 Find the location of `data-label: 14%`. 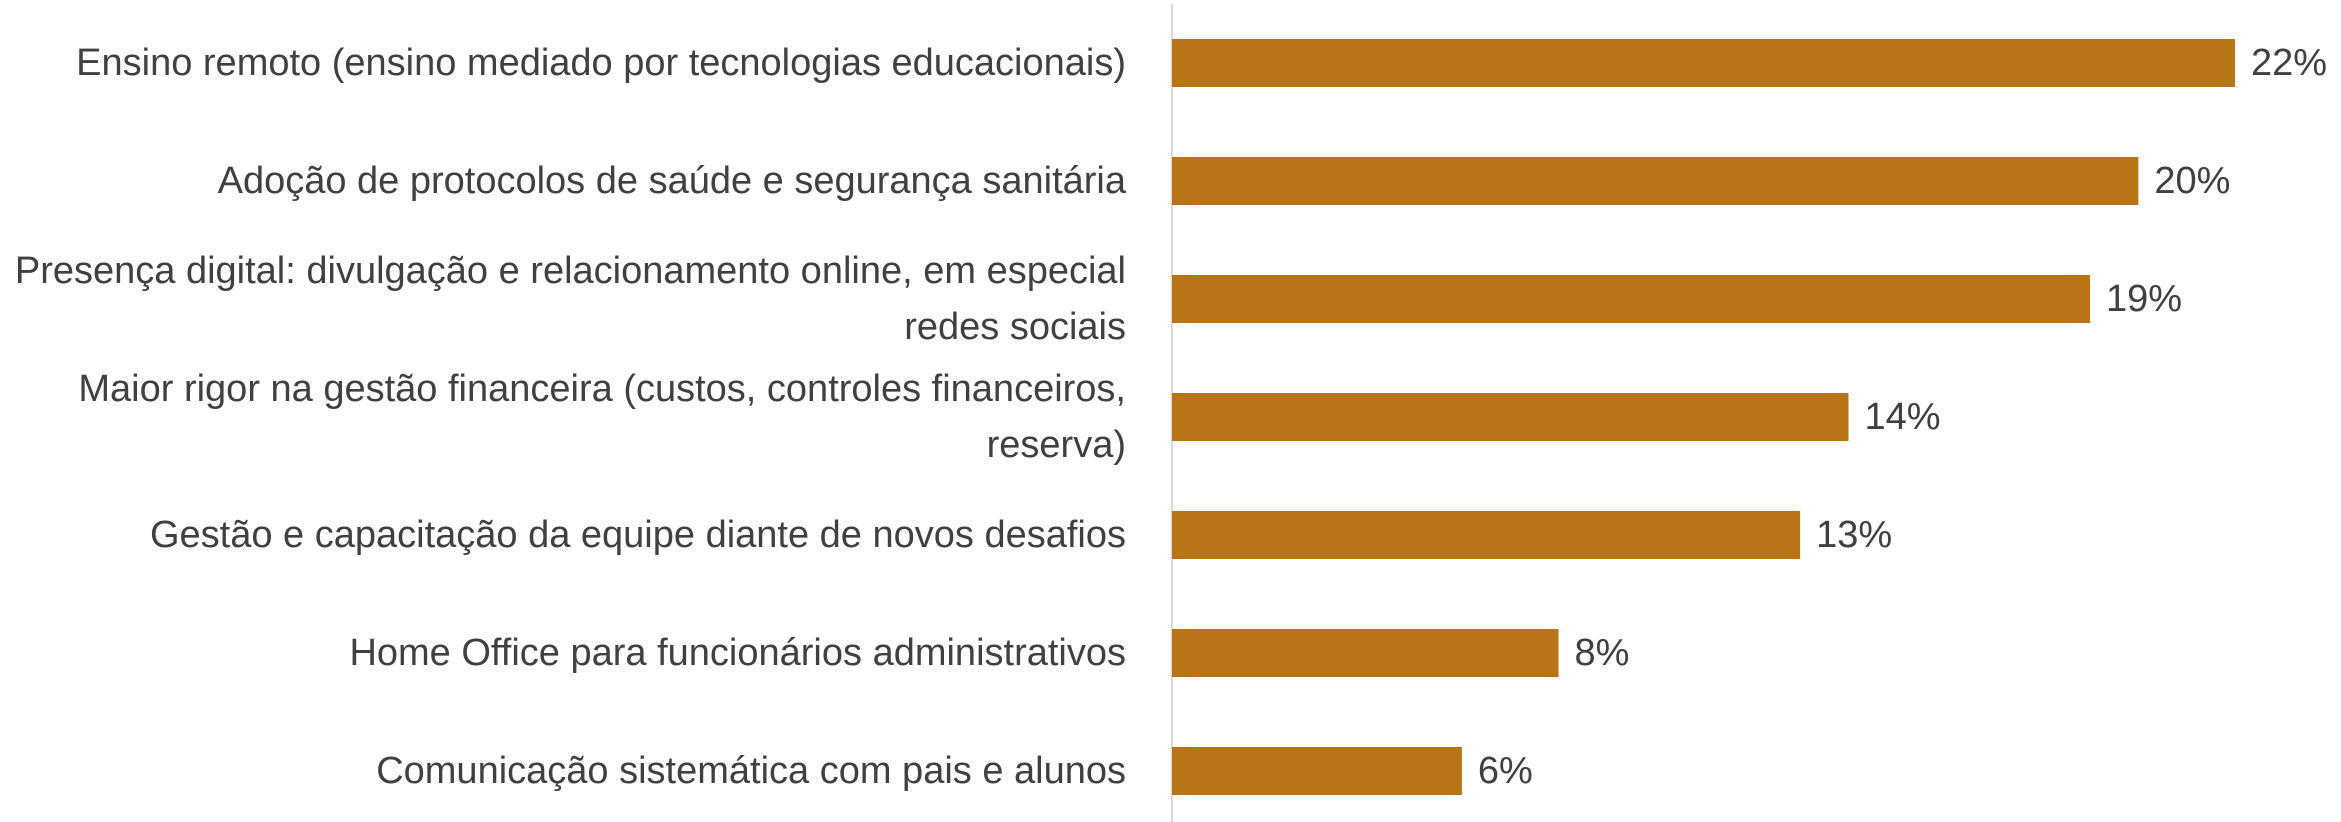

data-label: 14% is located at coordinates (1902, 417).